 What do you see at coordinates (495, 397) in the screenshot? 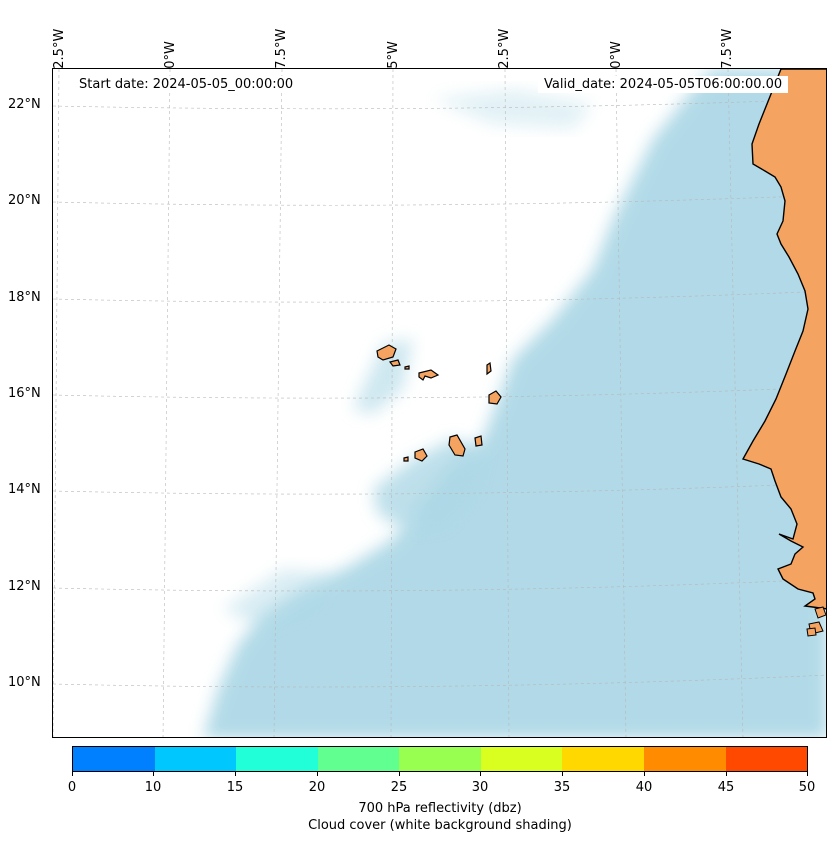
I see `island-boa-vista` at bounding box center [495, 397].